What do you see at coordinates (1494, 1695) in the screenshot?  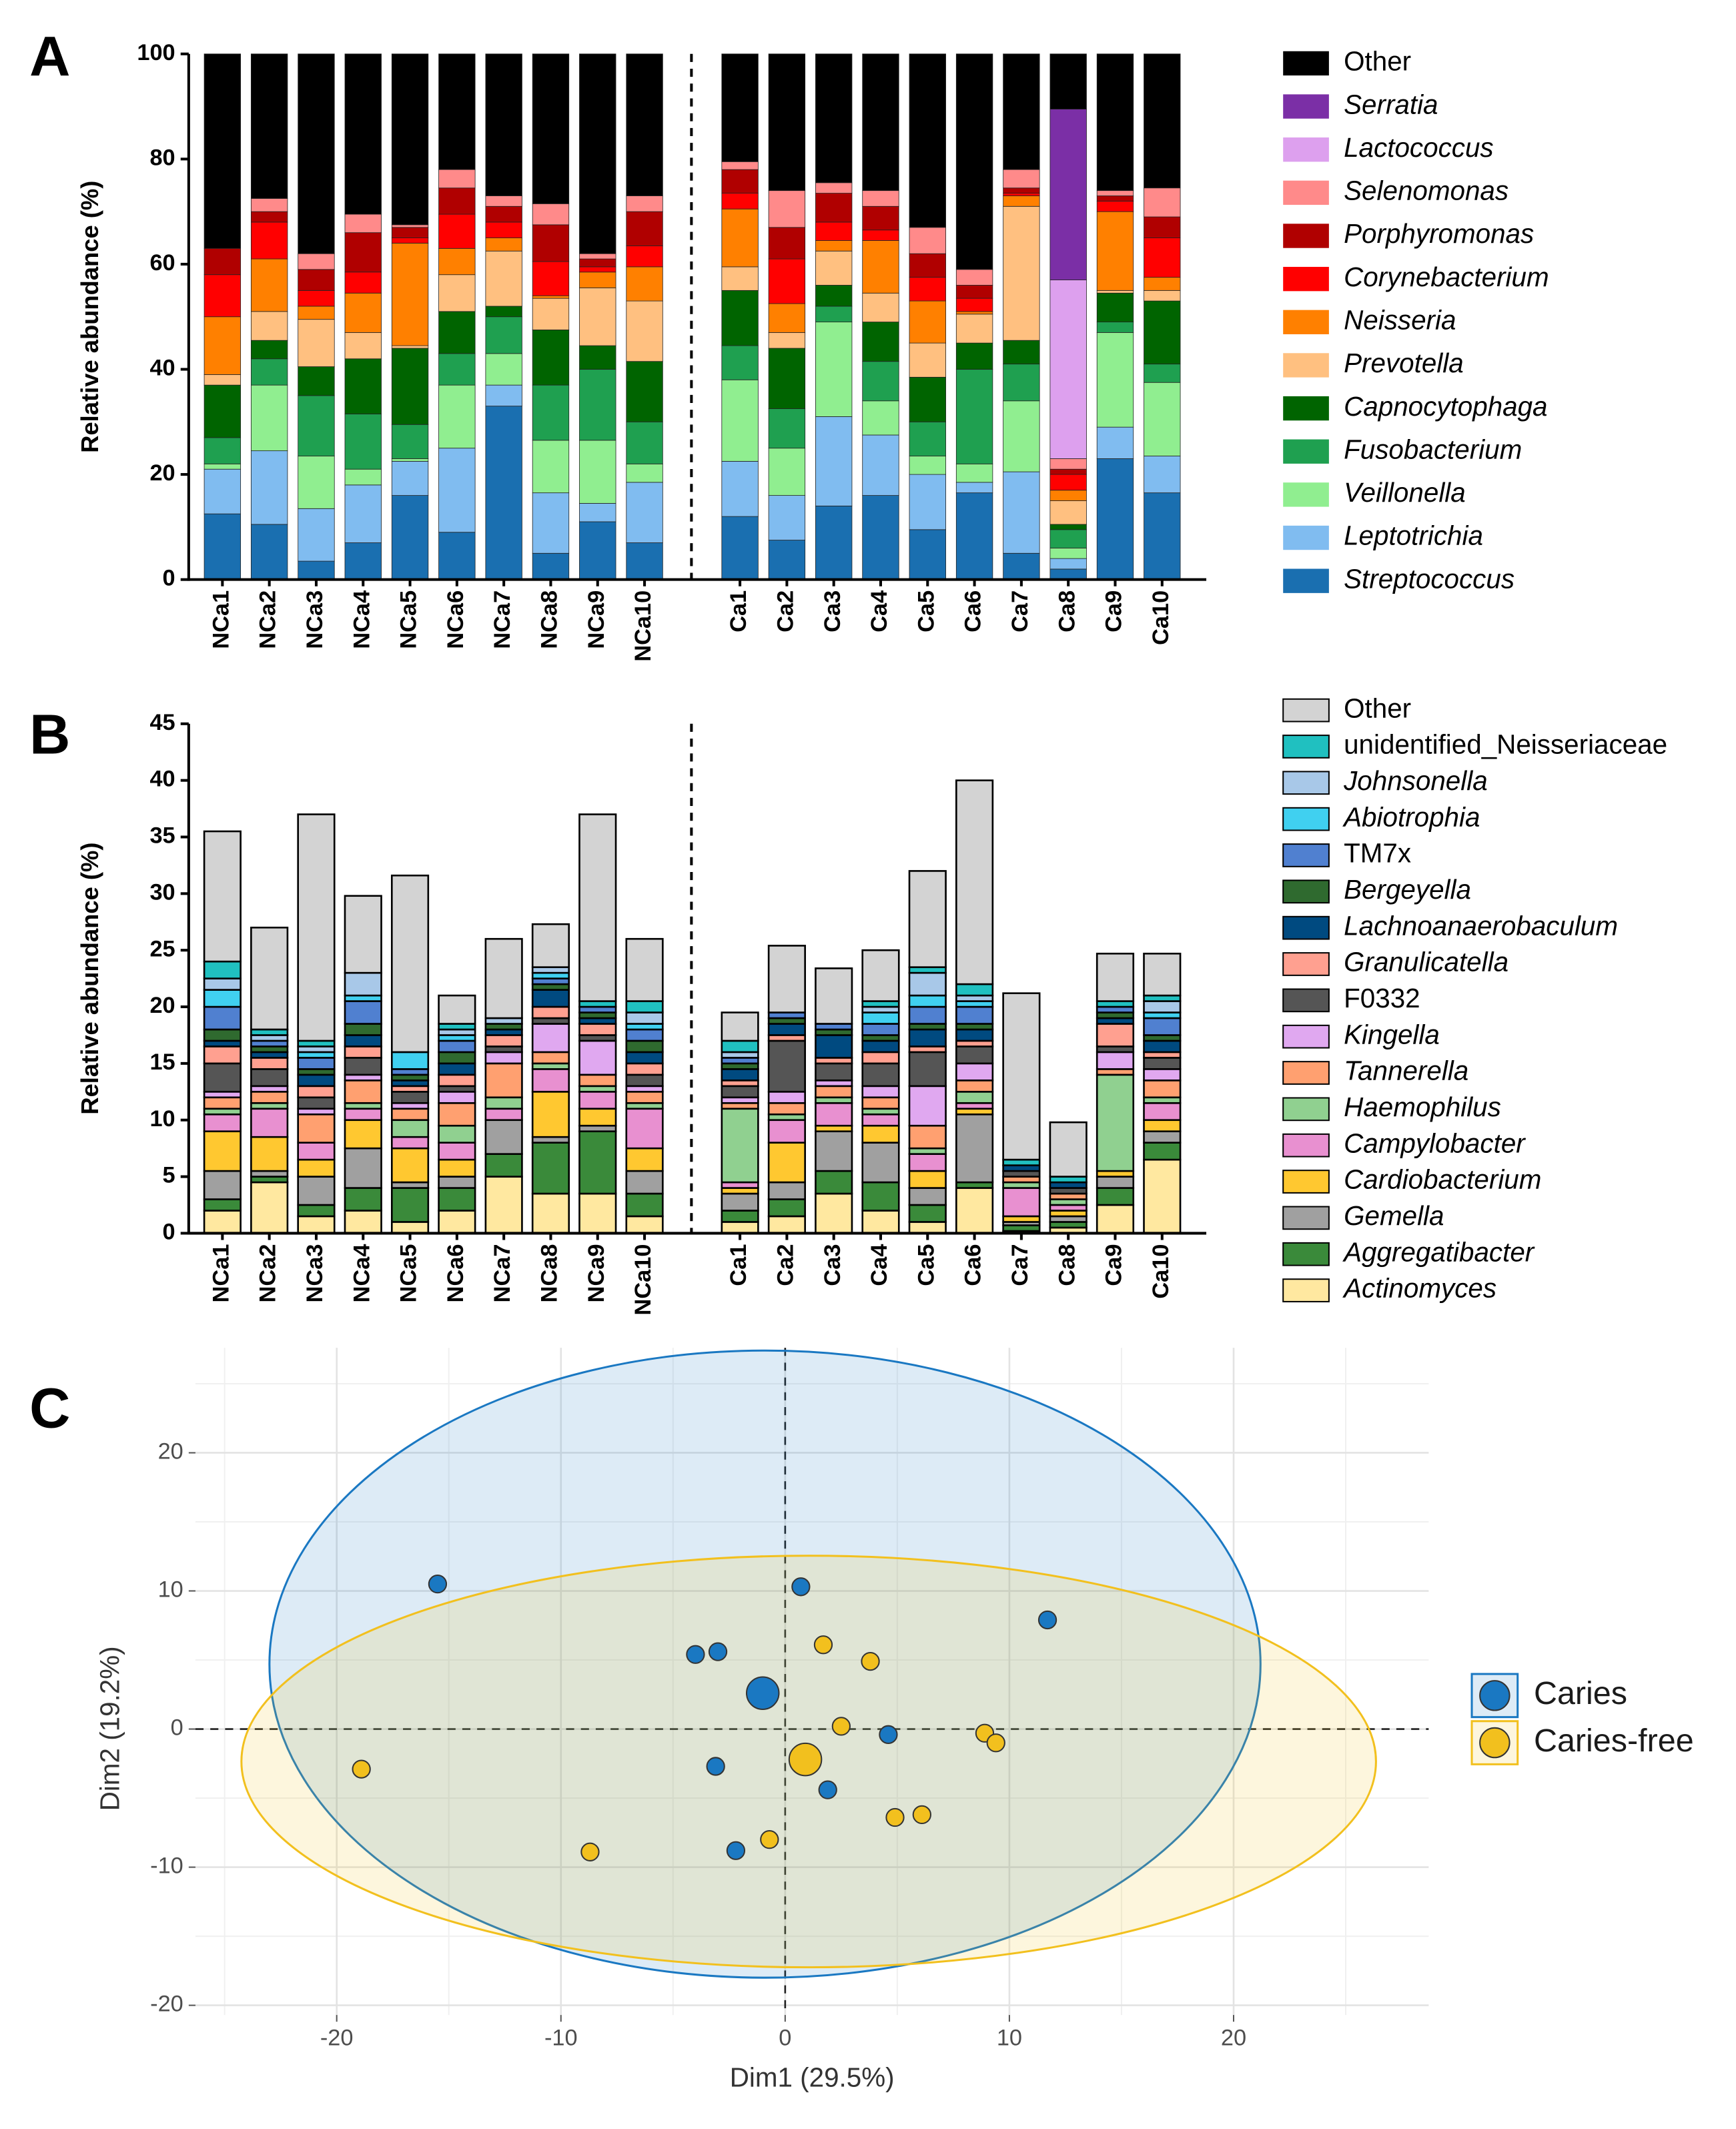 I see `legend-marker` at bounding box center [1494, 1695].